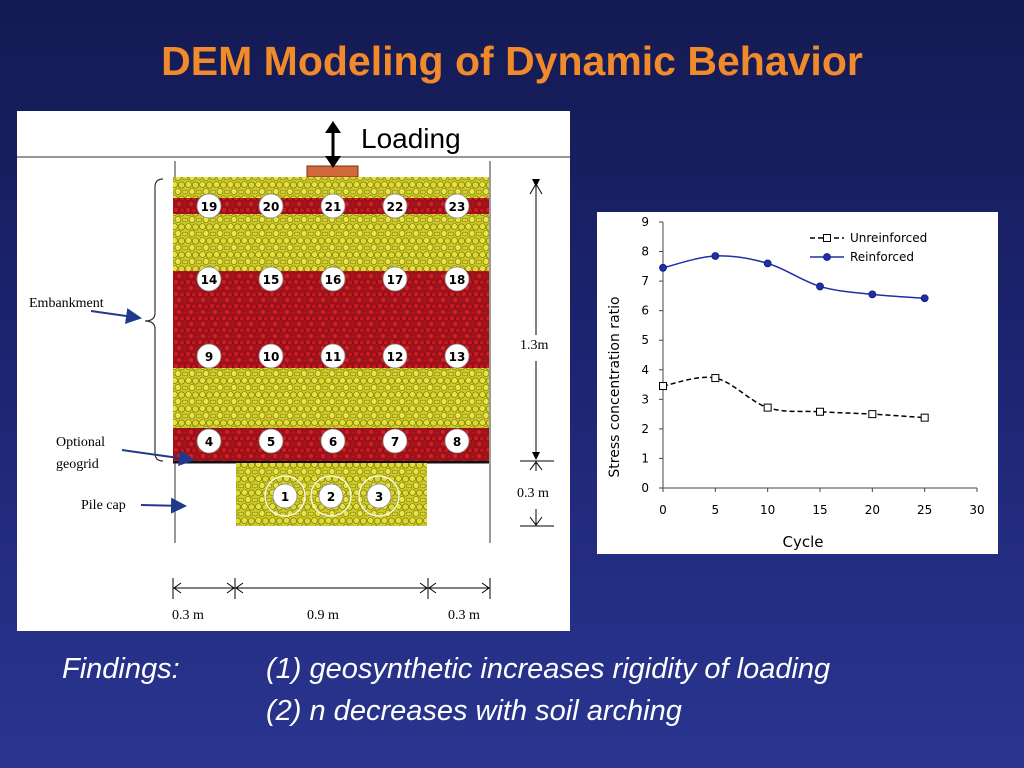 The width and height of the screenshot is (1024, 768). I want to click on y-tick-label: 3, so click(645, 399).